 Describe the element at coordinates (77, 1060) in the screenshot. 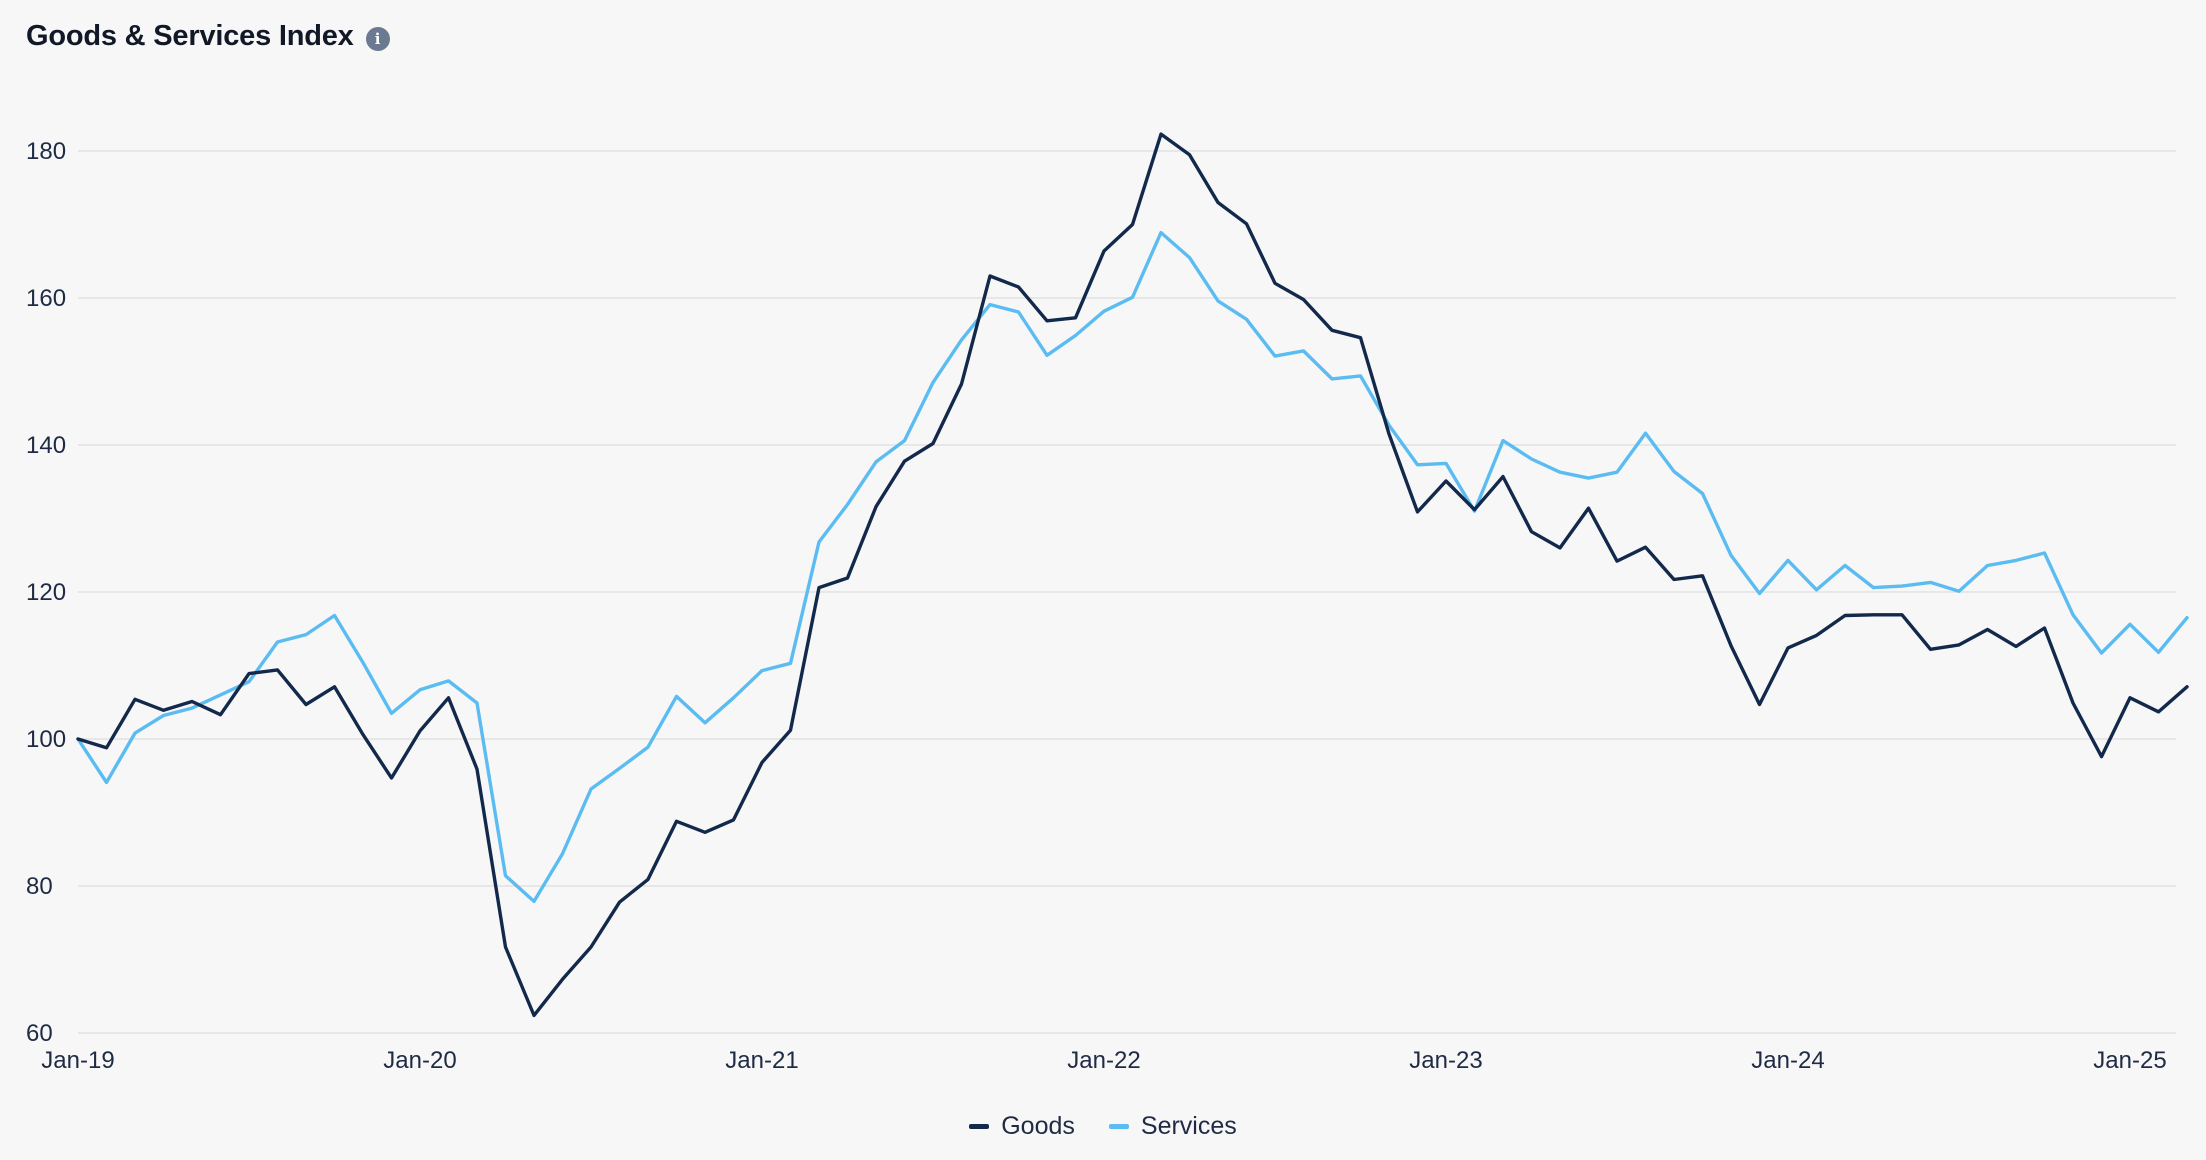

I see `x-tick-label: Jan-19` at that location.